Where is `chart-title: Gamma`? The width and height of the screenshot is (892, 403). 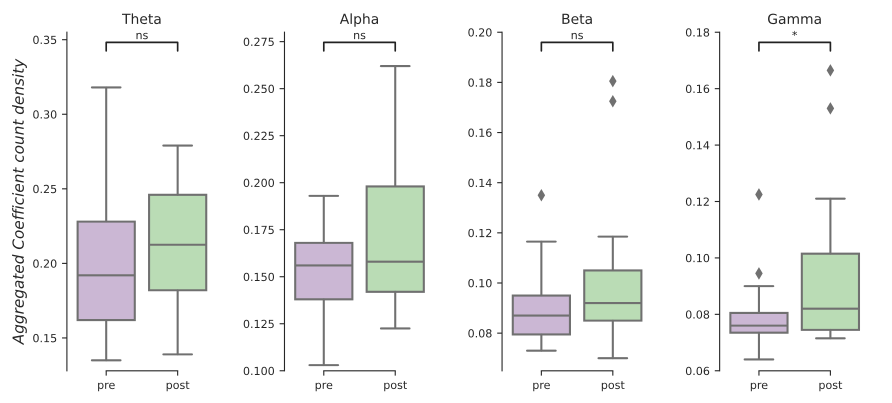 chart-title: Gamma is located at coordinates (794, 19).